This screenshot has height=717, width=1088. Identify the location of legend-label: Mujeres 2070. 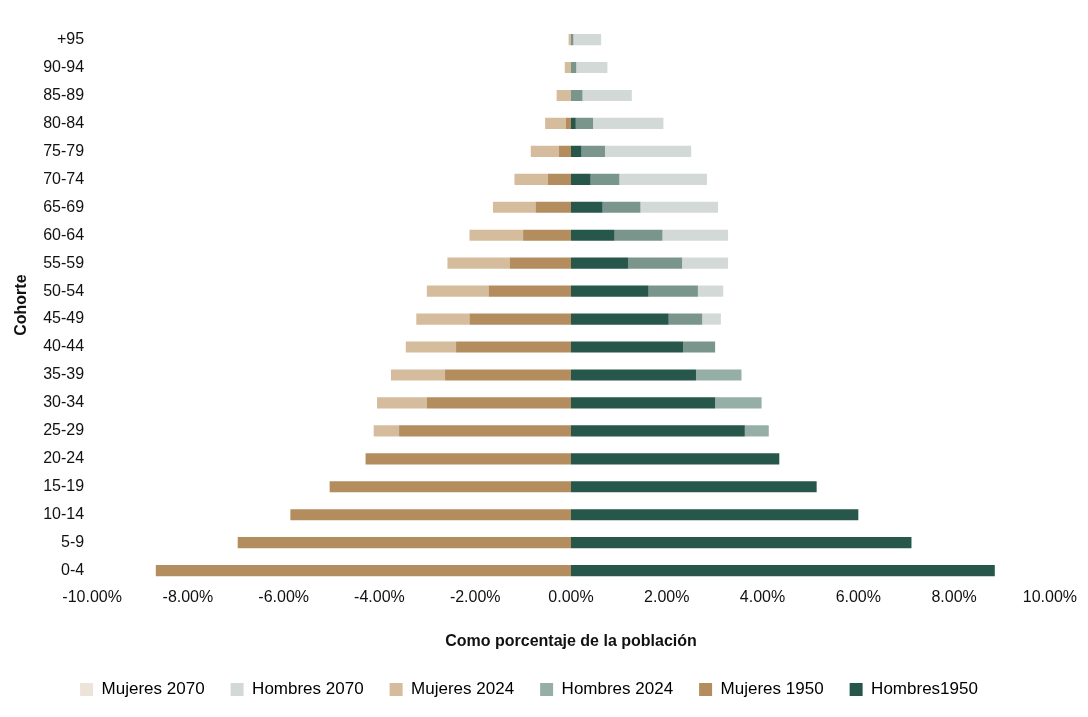
(153, 689).